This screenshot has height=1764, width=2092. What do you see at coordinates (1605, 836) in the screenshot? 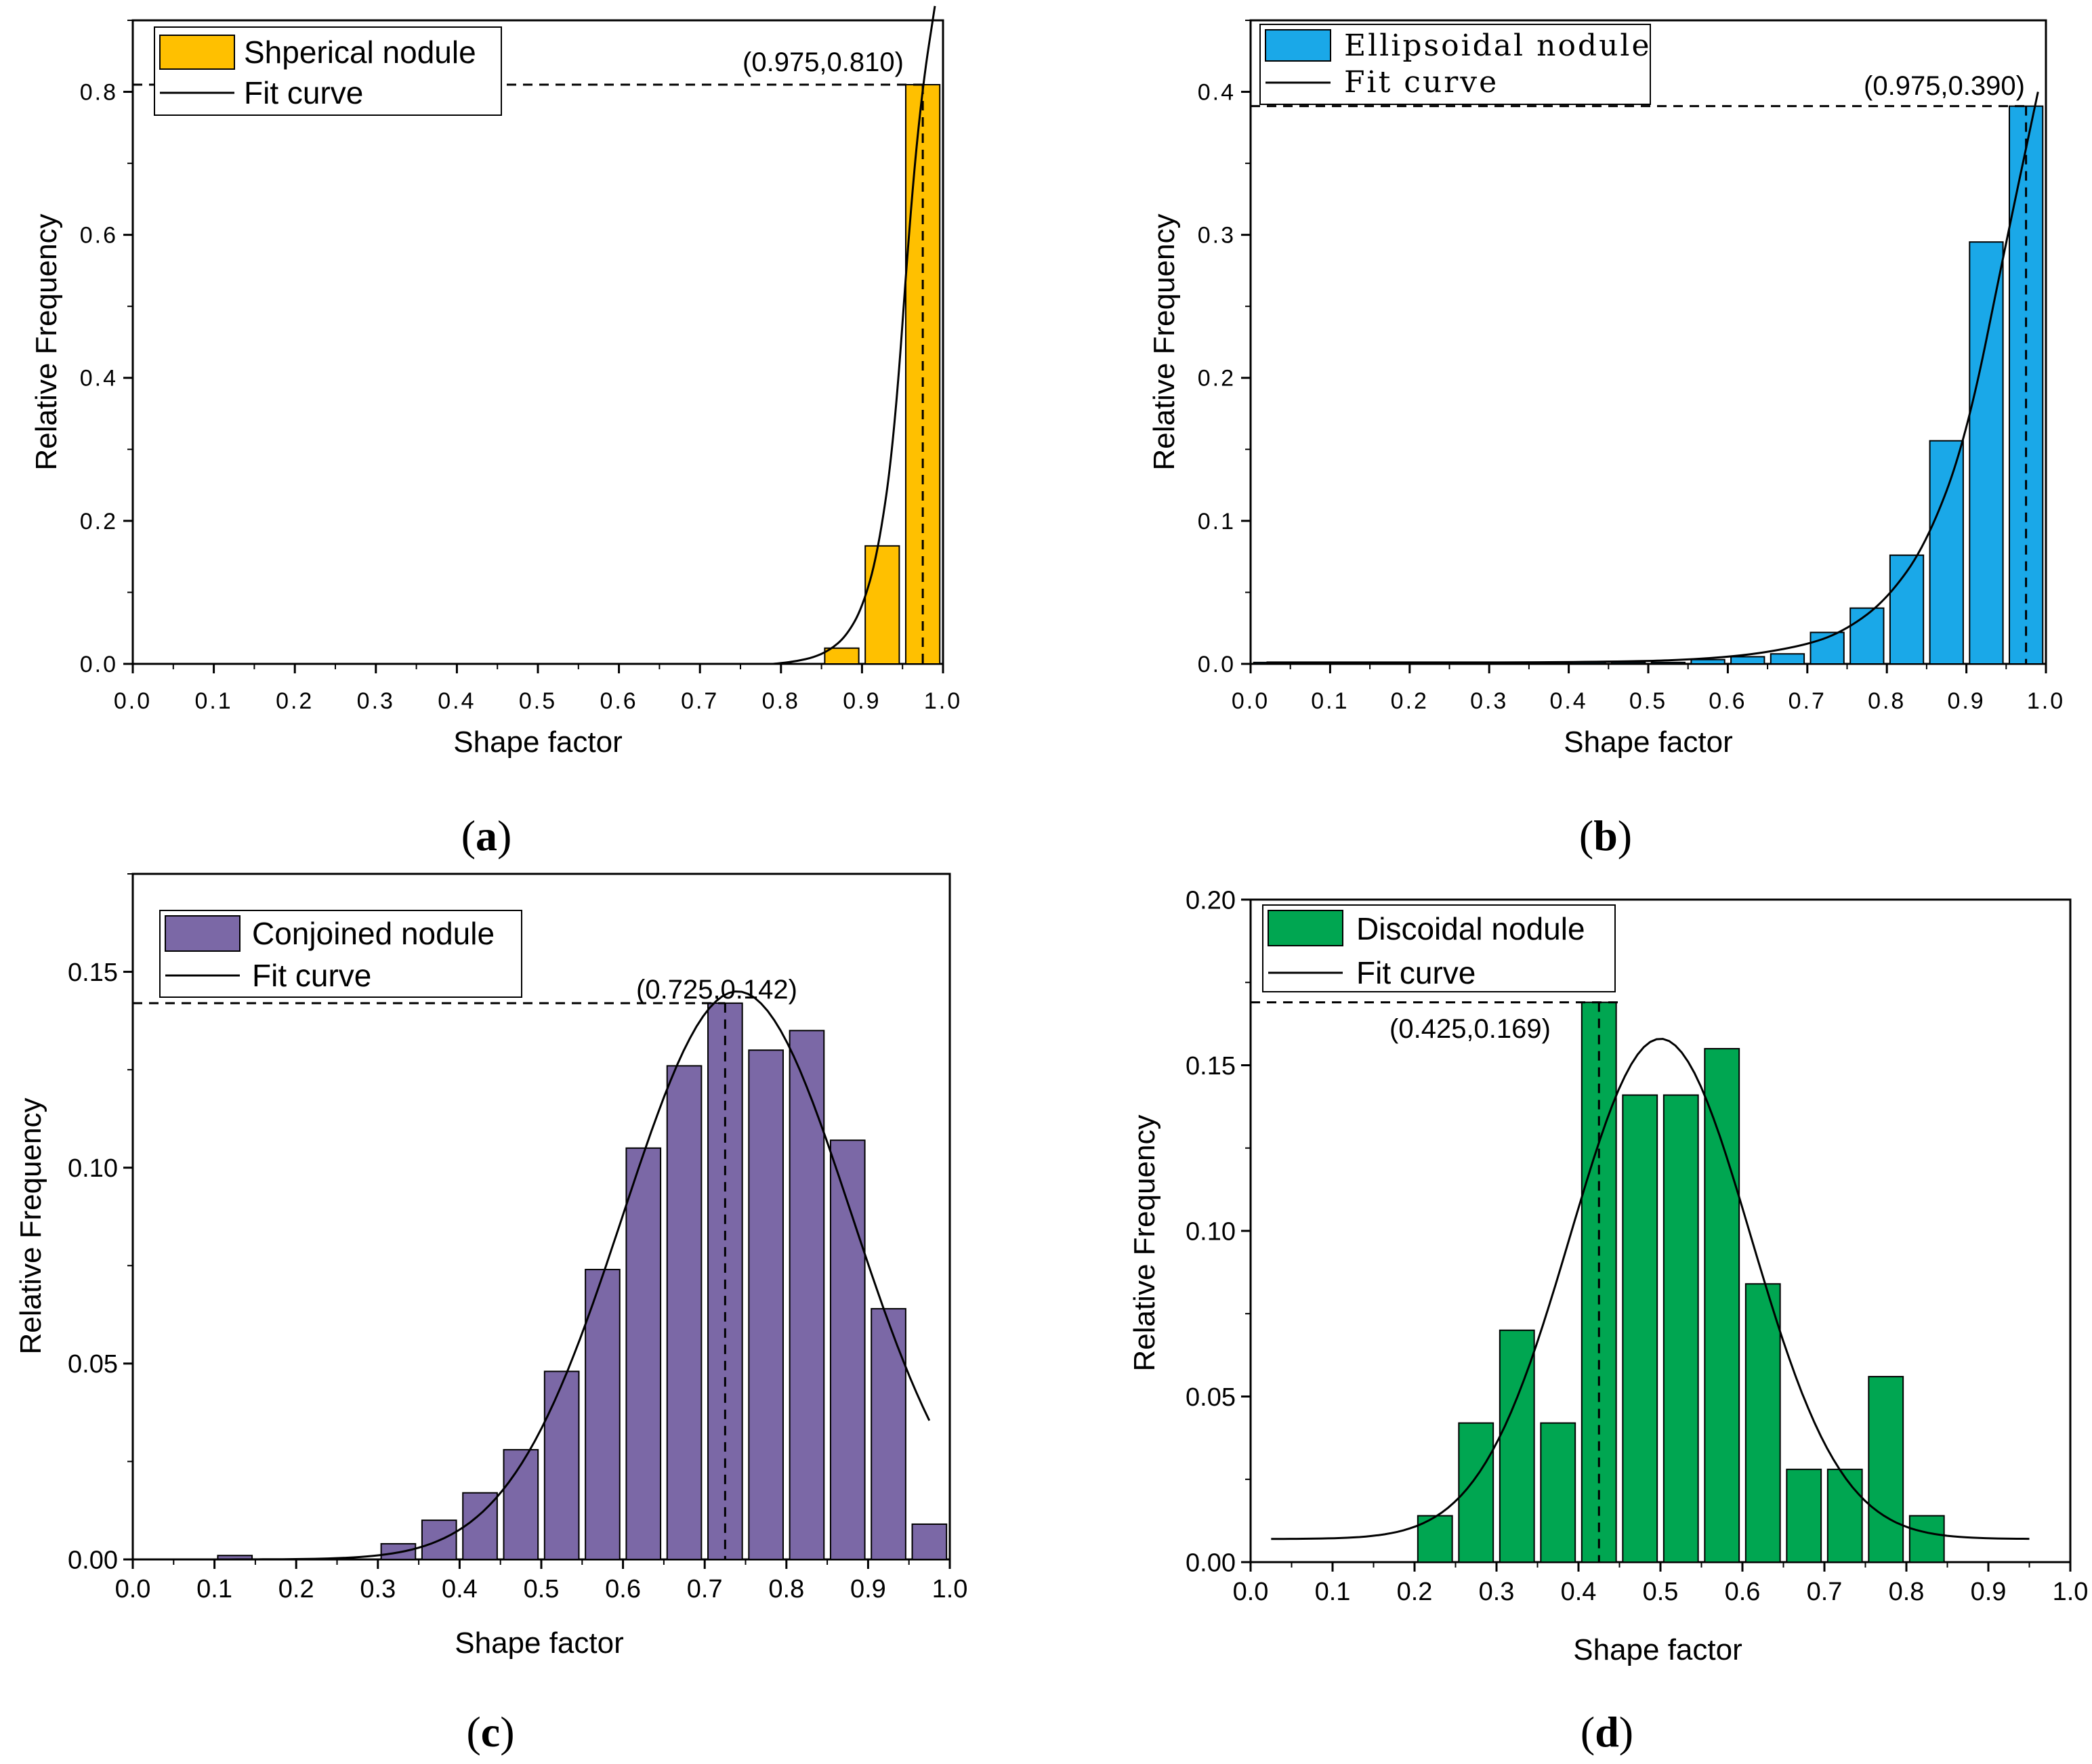
I see `panel-label-letter: b` at bounding box center [1605, 836].